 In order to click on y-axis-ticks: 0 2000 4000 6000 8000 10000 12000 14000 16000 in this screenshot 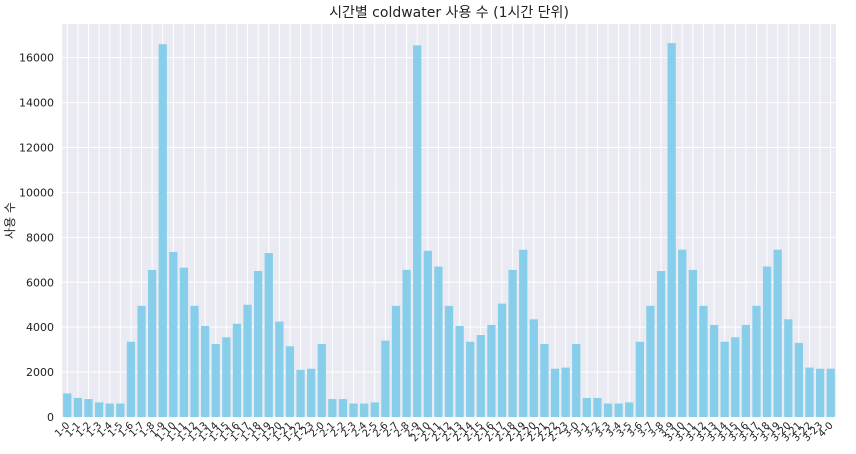, I will do `click(36, 238)`.